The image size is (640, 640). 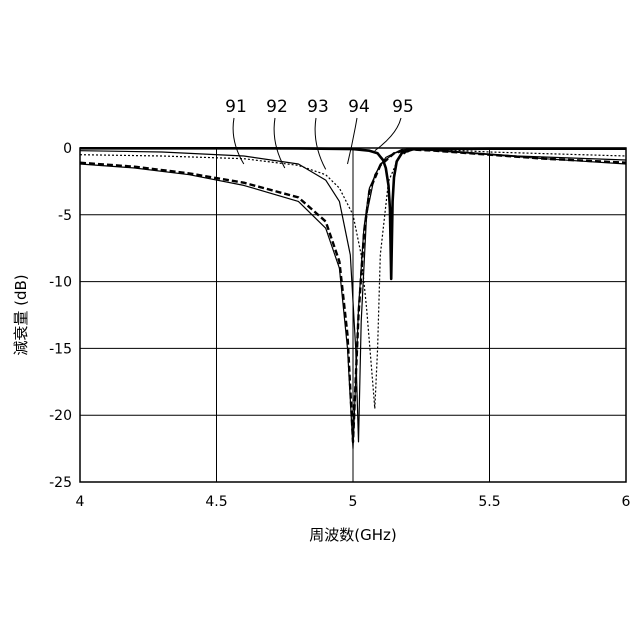 I want to click on callout-label-92: 92, so click(x=277, y=107).